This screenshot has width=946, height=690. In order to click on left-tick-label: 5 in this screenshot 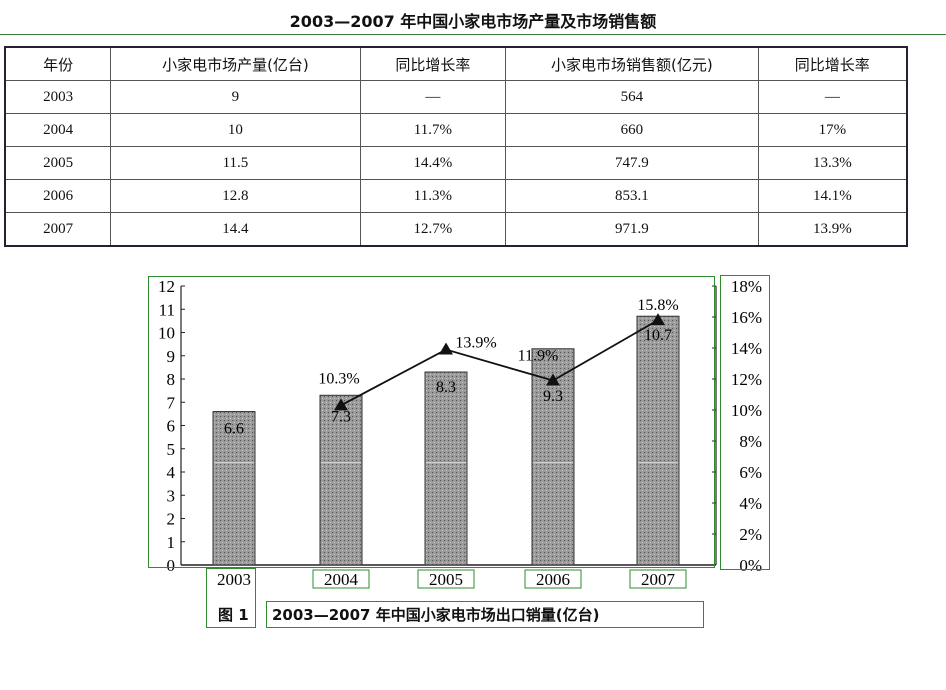, I will do `click(171, 449)`.